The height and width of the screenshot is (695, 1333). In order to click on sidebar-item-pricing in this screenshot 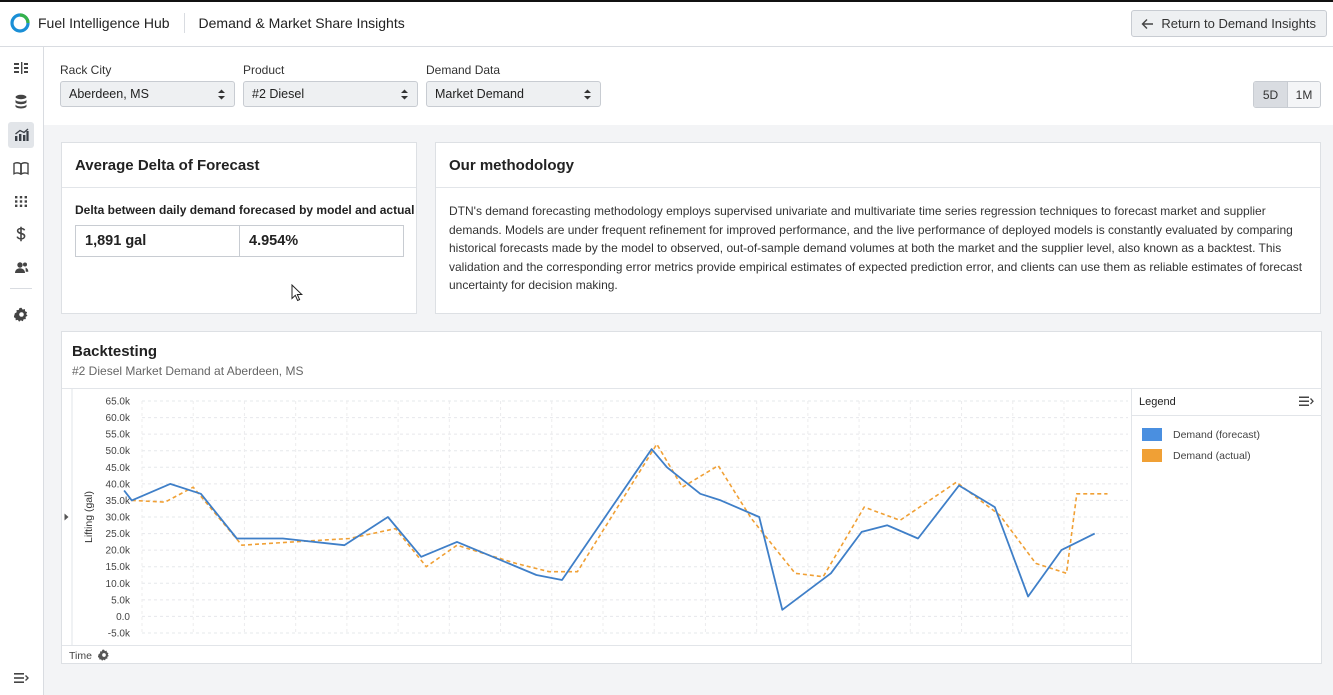, I will do `click(21, 234)`.